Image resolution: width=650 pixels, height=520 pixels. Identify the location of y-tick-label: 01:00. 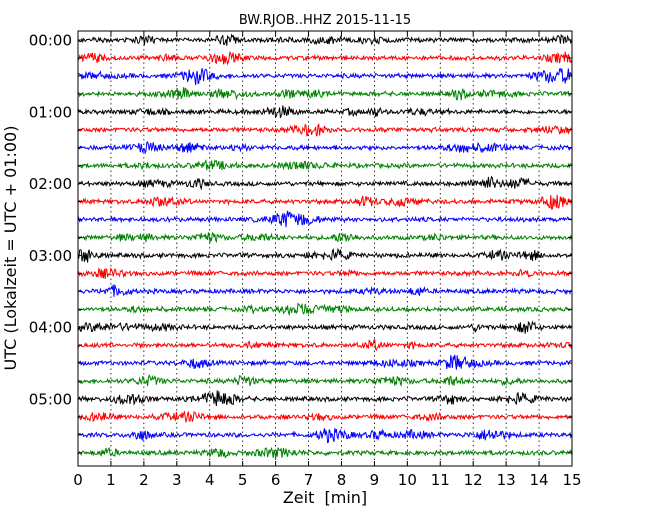
(50, 112).